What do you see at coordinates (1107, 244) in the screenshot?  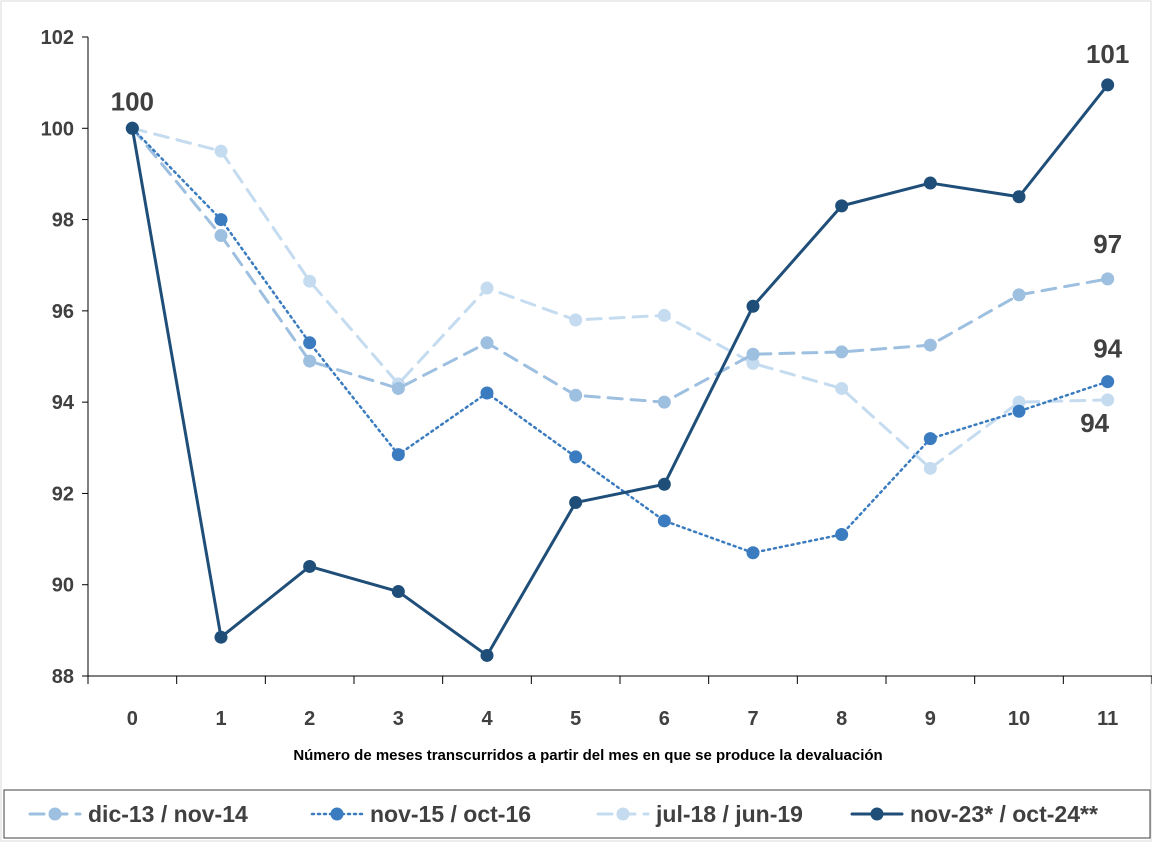 I see `value-label: 97` at bounding box center [1107, 244].